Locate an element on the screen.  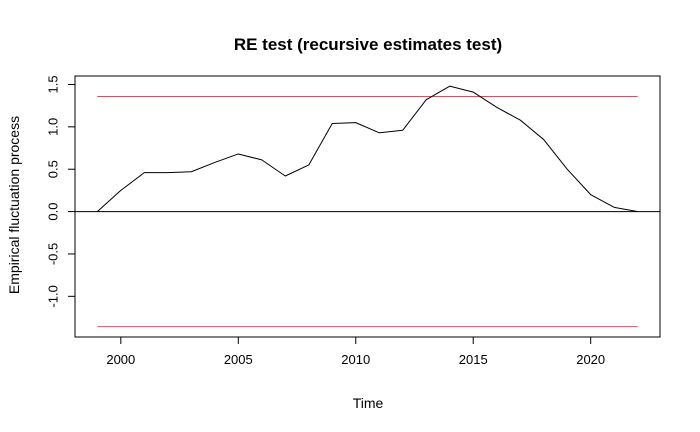
y-tick-label: 0.5 is located at coordinates (53, 169).